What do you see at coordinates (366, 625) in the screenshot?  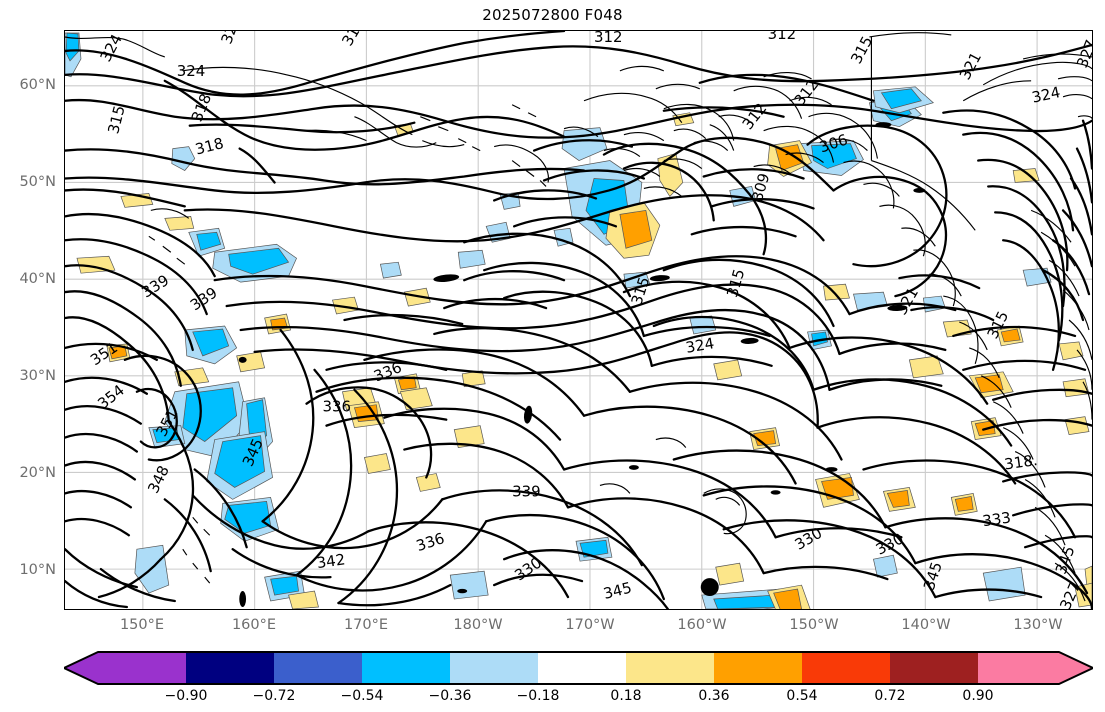 I see `xtick-label-170e: 170°E` at bounding box center [366, 625].